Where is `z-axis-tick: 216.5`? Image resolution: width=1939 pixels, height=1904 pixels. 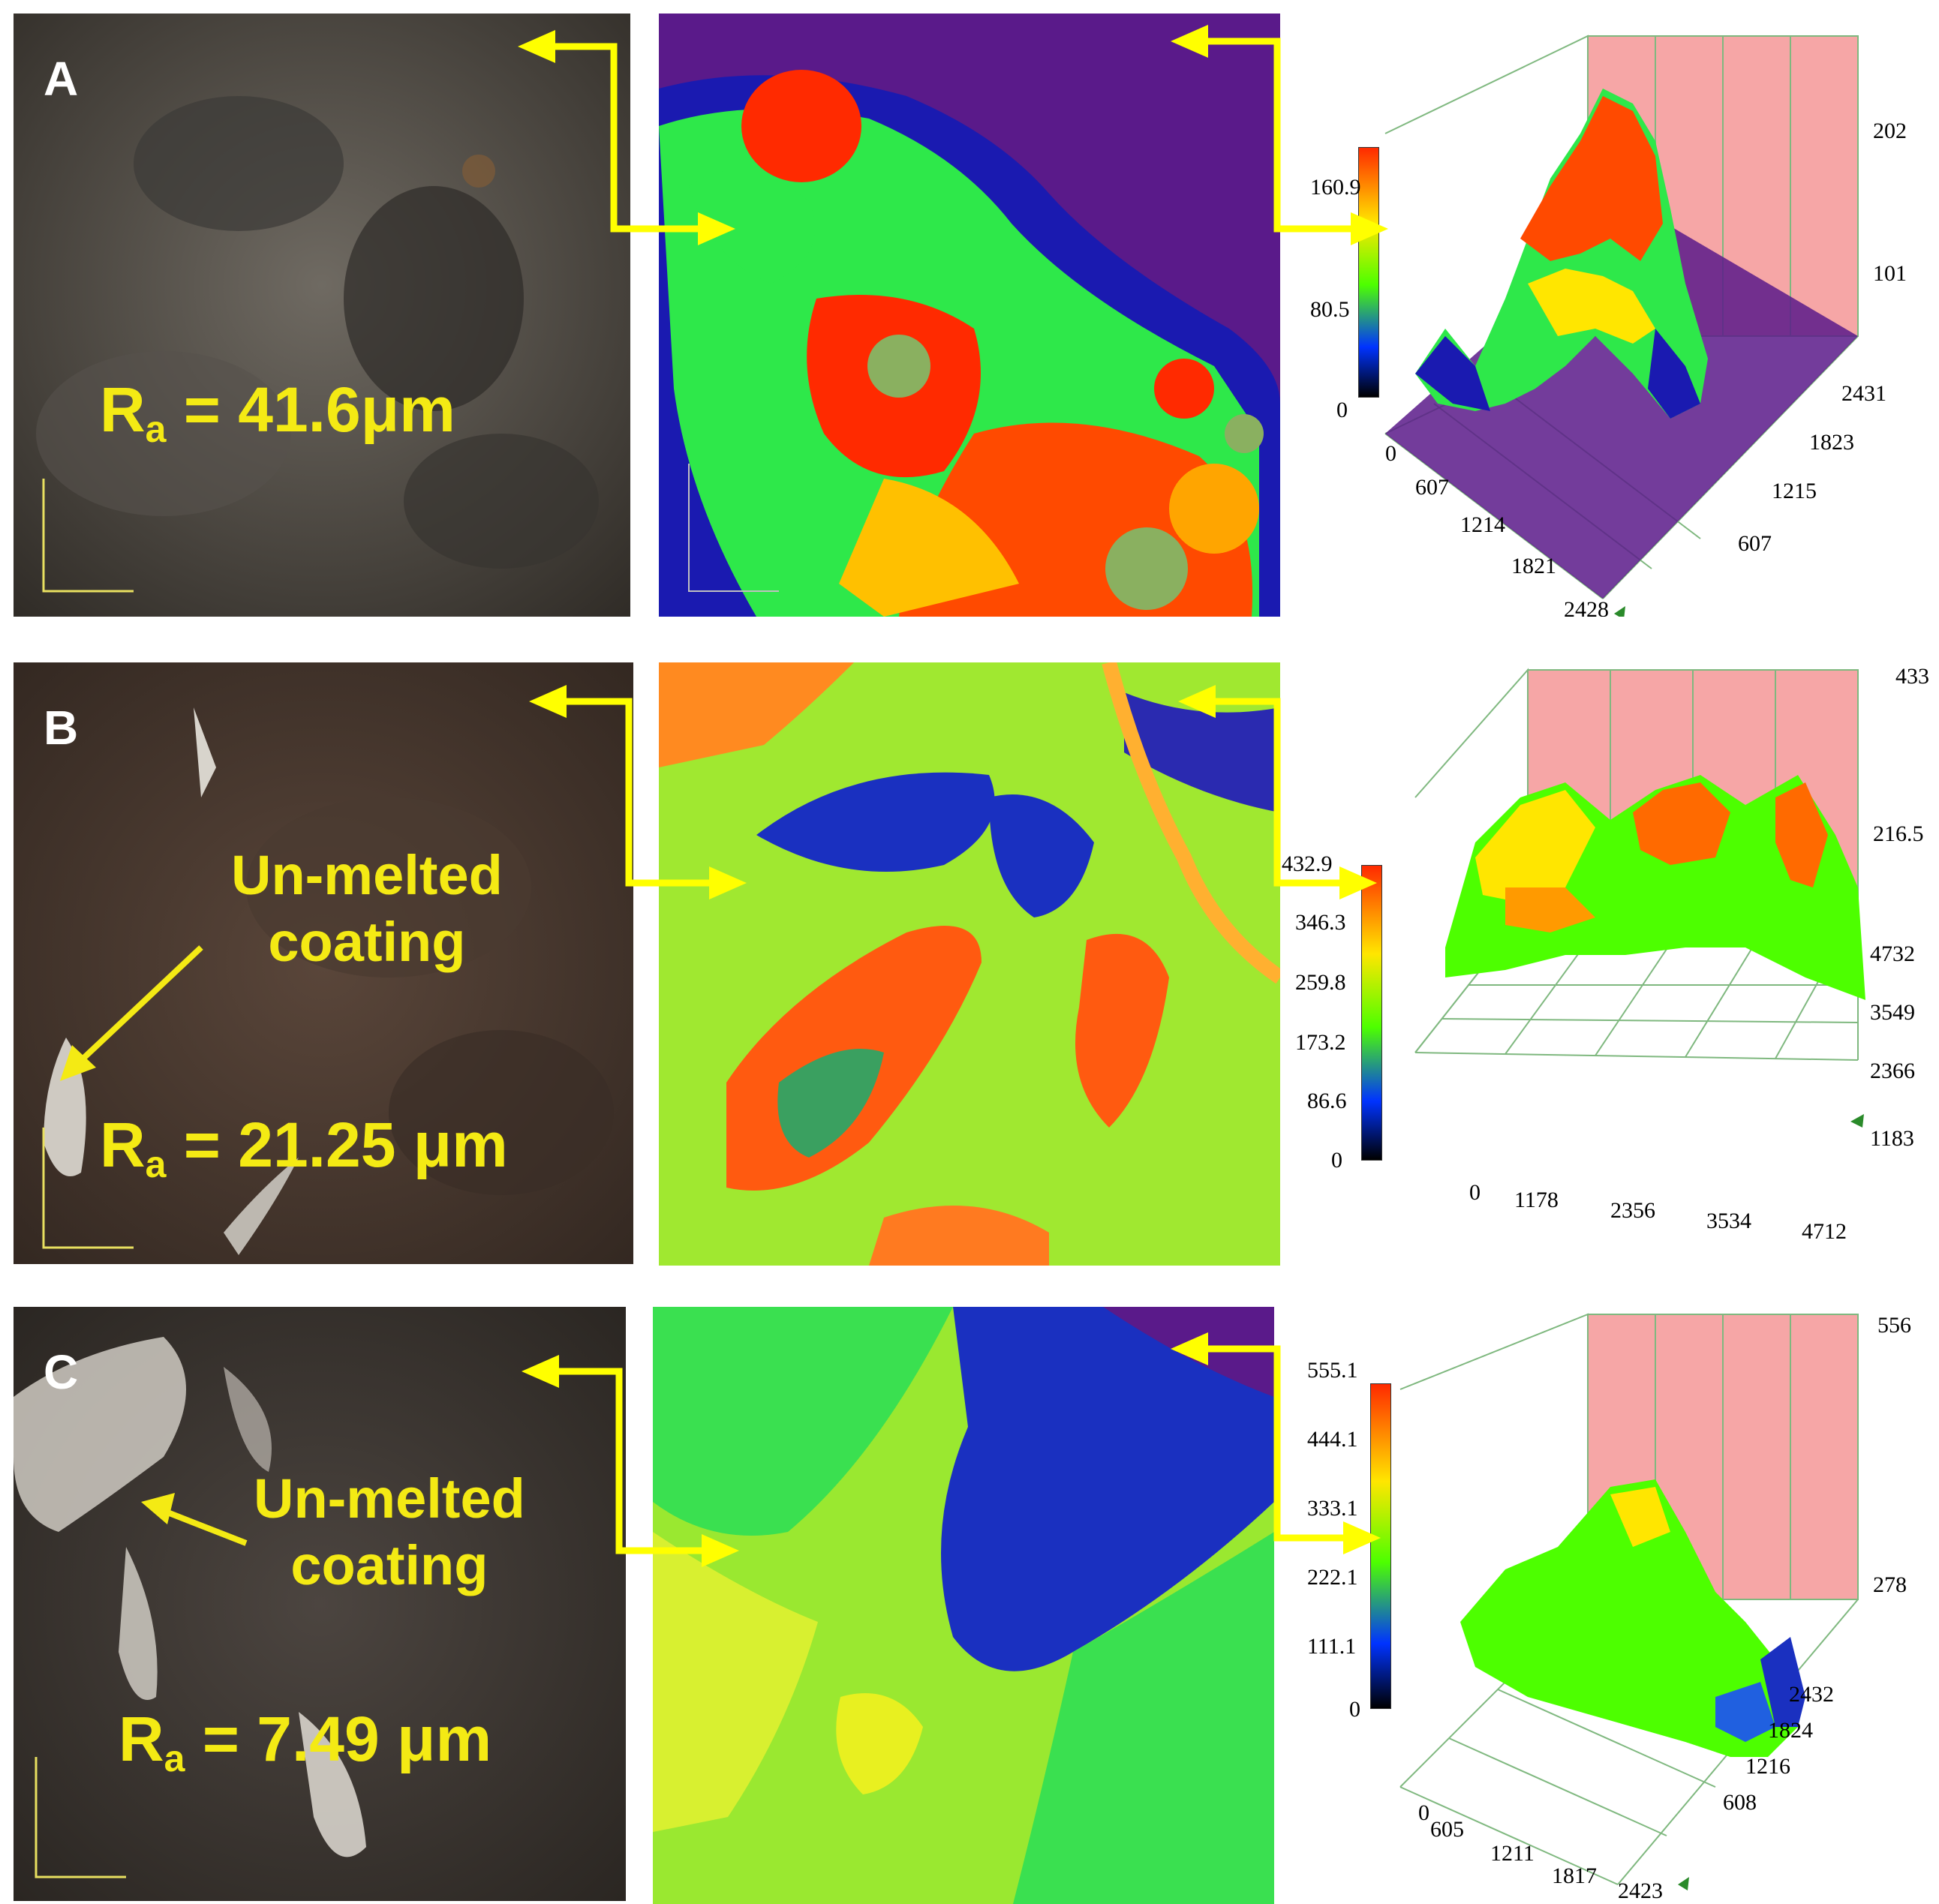 z-axis-tick: 216.5 is located at coordinates (1899, 833).